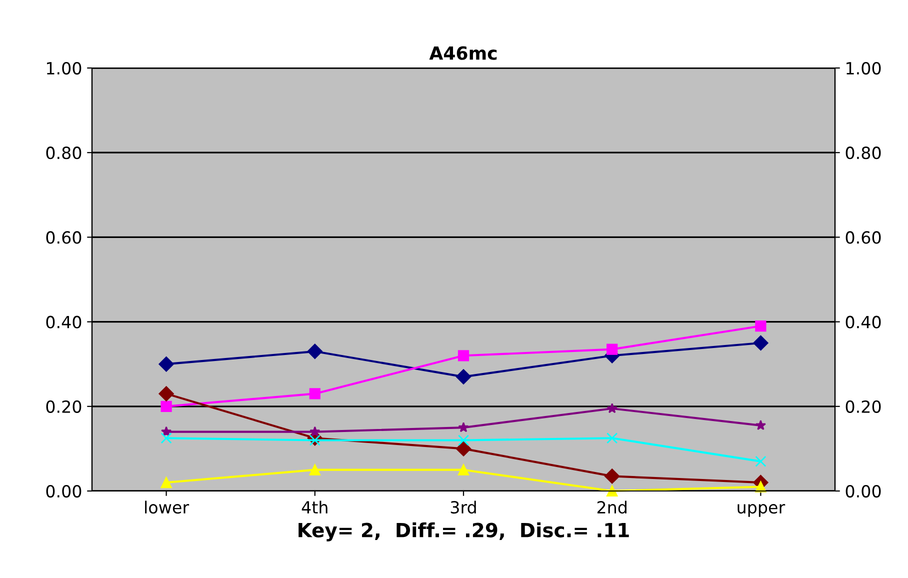 The width and height of the screenshot is (908, 578). I want to click on y2-tick-label: 0.00, so click(863, 491).